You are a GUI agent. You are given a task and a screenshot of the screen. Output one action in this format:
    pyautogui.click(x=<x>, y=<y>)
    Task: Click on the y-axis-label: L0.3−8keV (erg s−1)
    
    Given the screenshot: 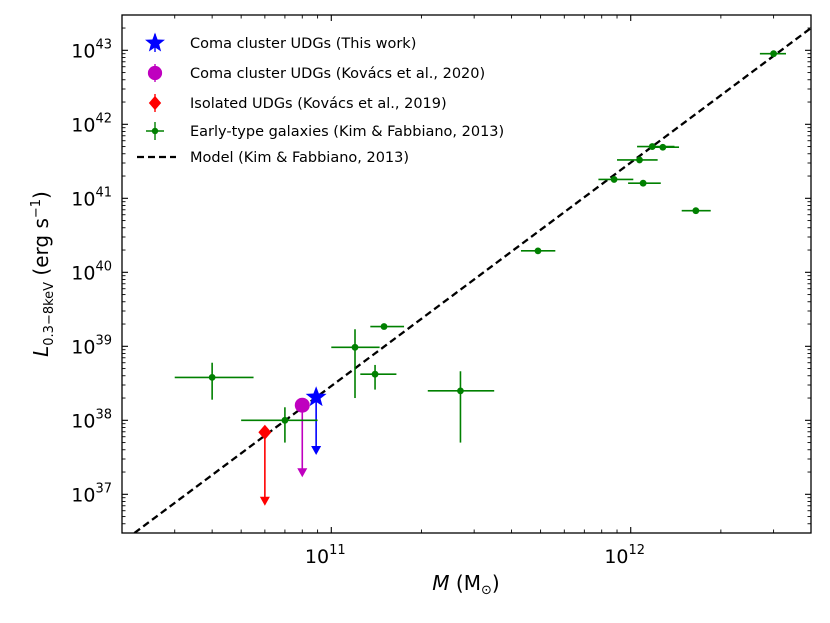 What is the action you would take?
    pyautogui.click(x=43, y=274)
    